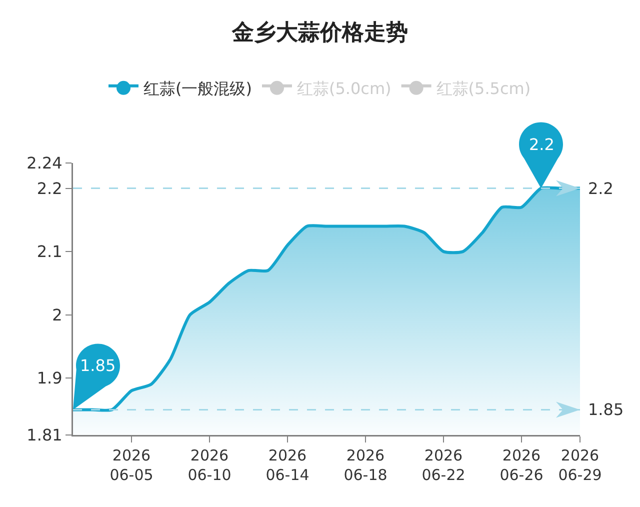 The width and height of the screenshot is (640, 507). I want to click on legend-label: 红蒜(一般混级), so click(198, 88).